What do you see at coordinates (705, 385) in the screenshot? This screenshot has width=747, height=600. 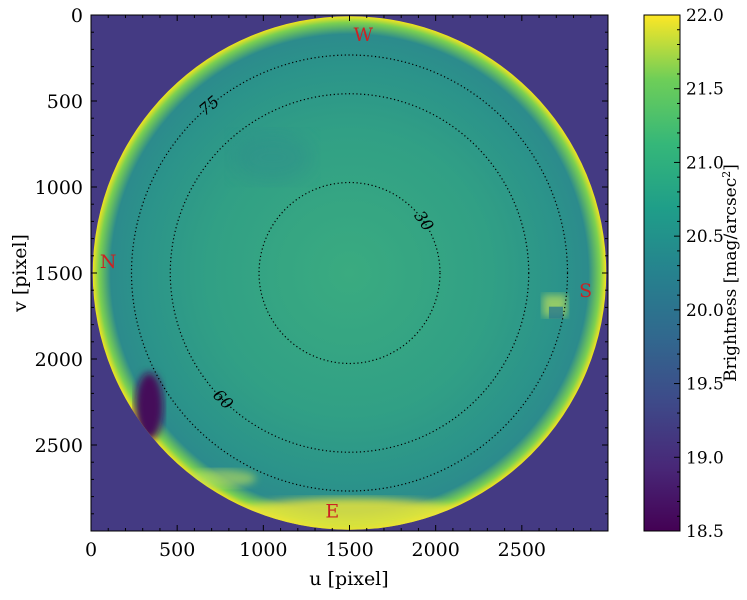 I see `colorbar-tick-label: 19.5` at bounding box center [705, 385].